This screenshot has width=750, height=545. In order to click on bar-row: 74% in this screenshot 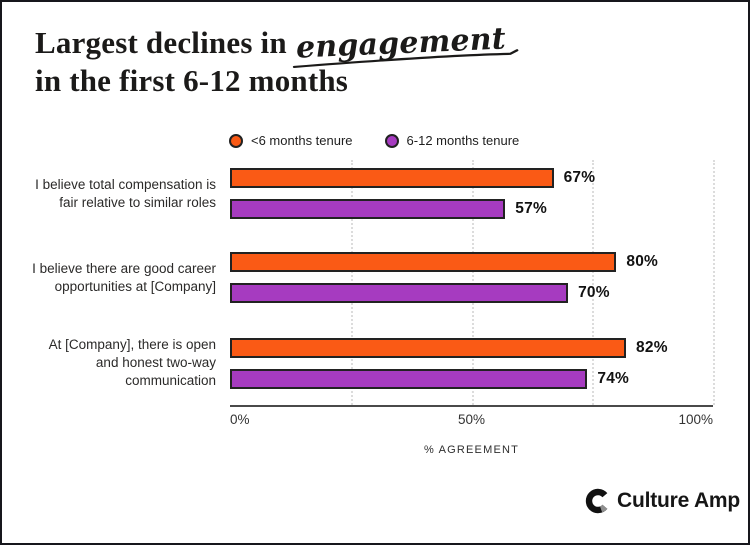, I will do `click(471, 378)`.